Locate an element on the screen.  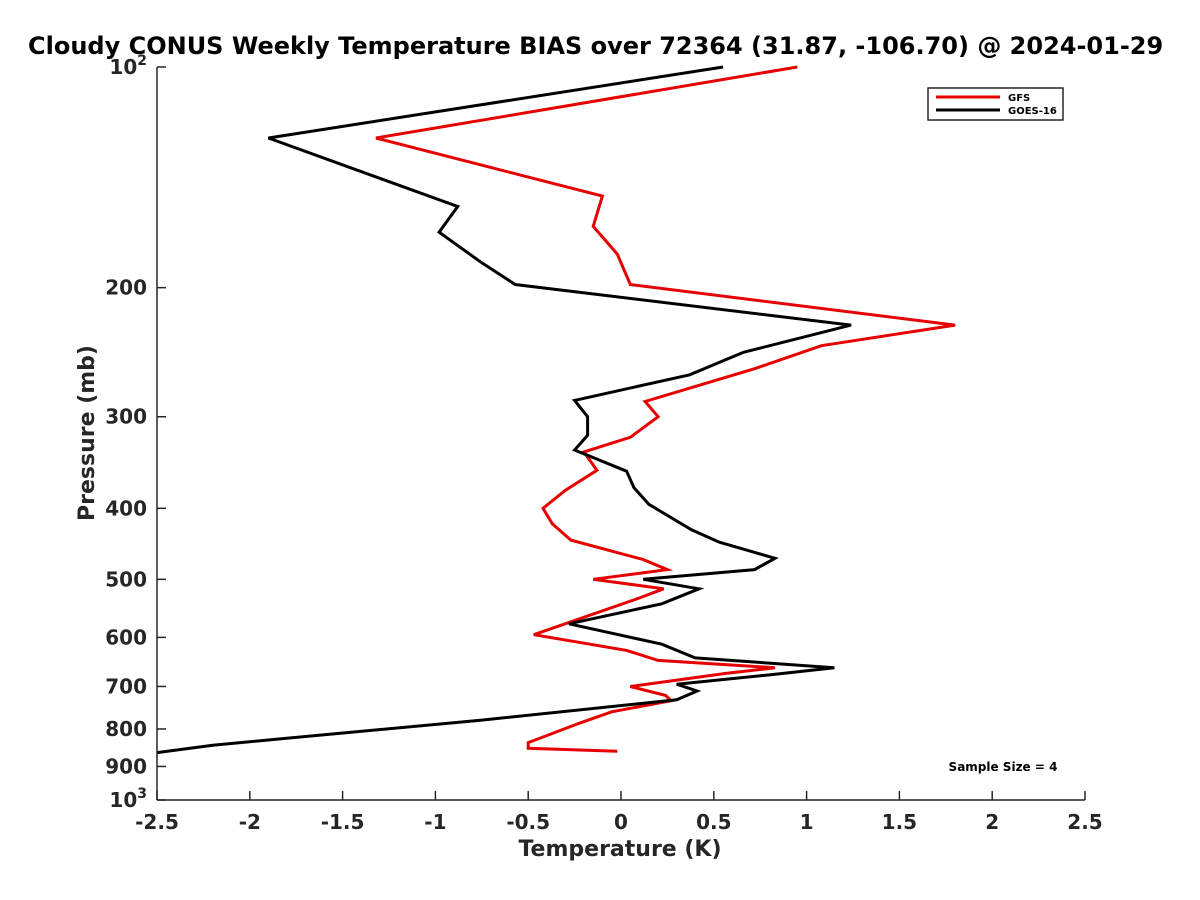
y-tick-label: 300 is located at coordinates (126, 417).